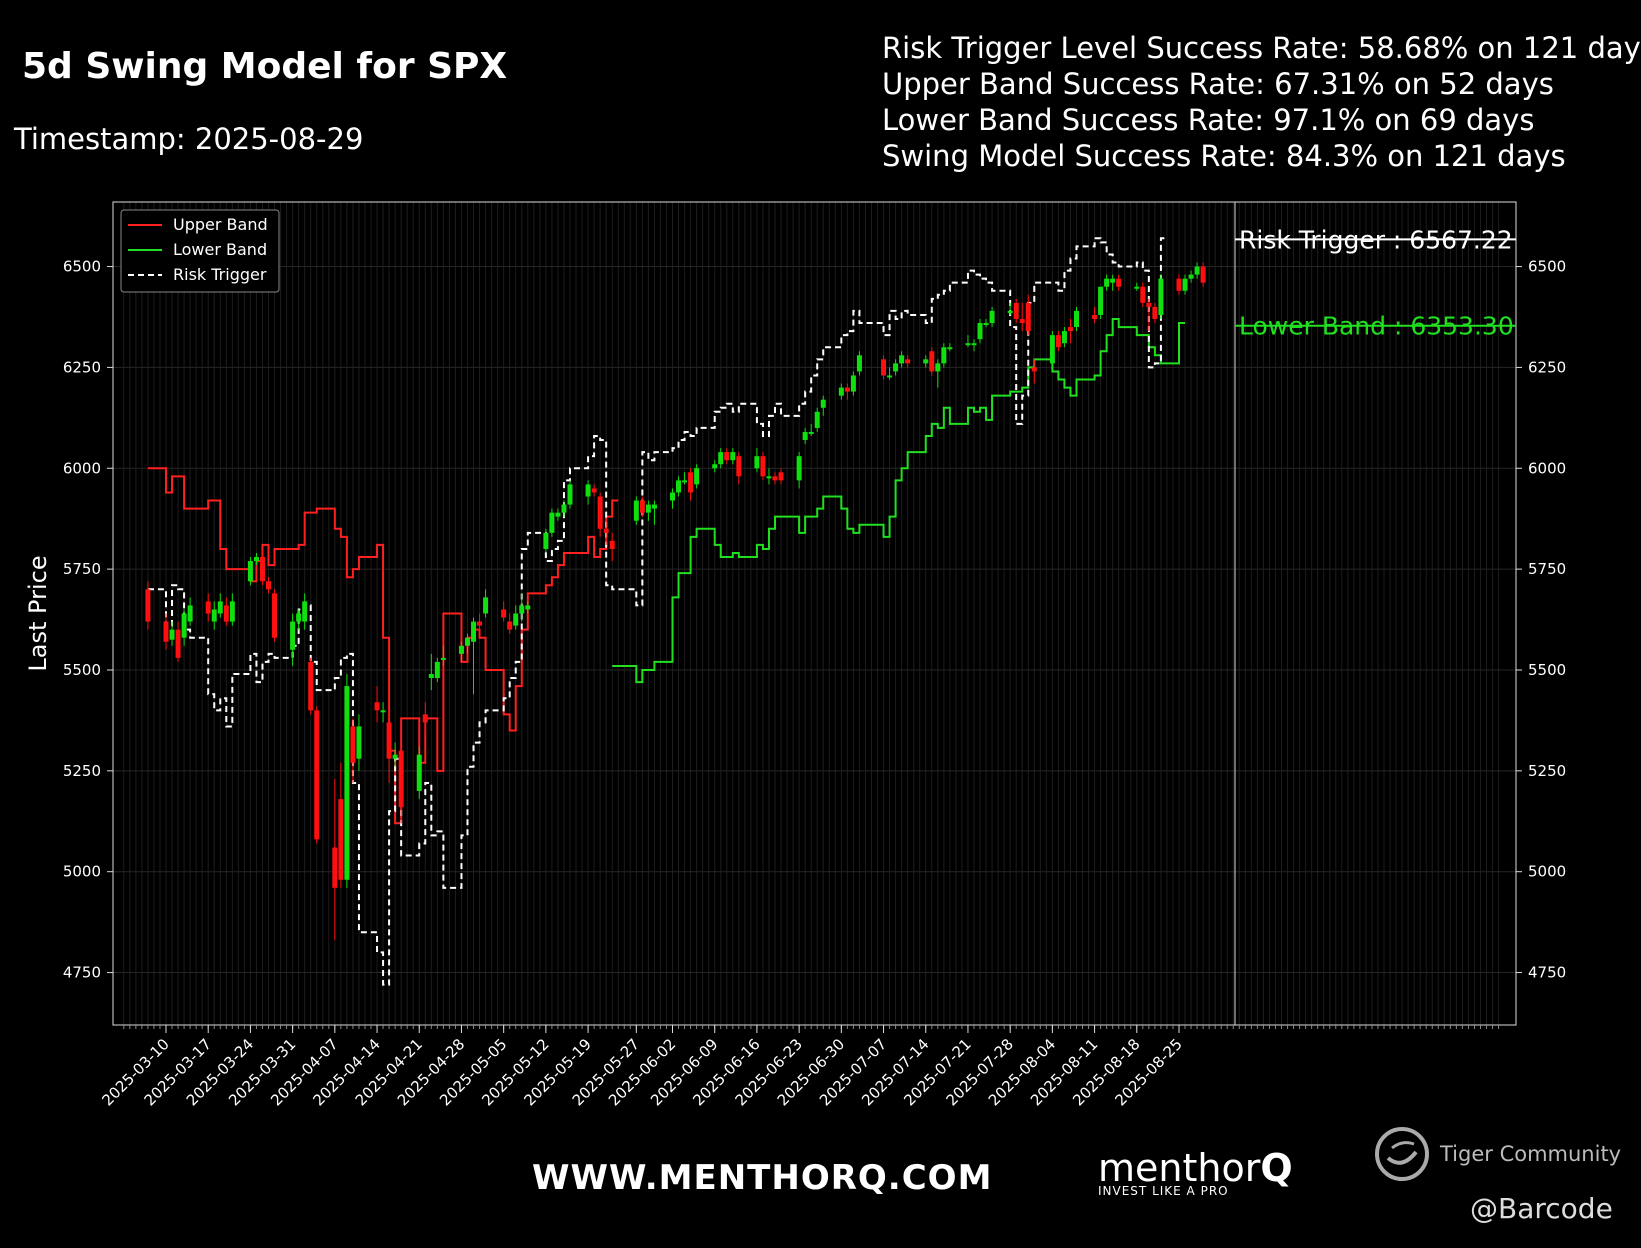  I want to click on y-tick-label-right: 5250, so click(1547, 771).